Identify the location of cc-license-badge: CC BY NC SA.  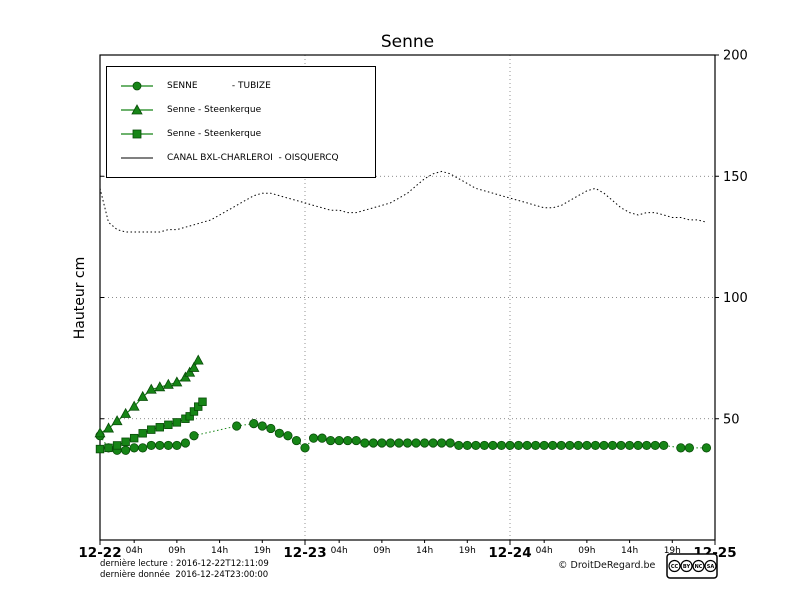
(692, 566).